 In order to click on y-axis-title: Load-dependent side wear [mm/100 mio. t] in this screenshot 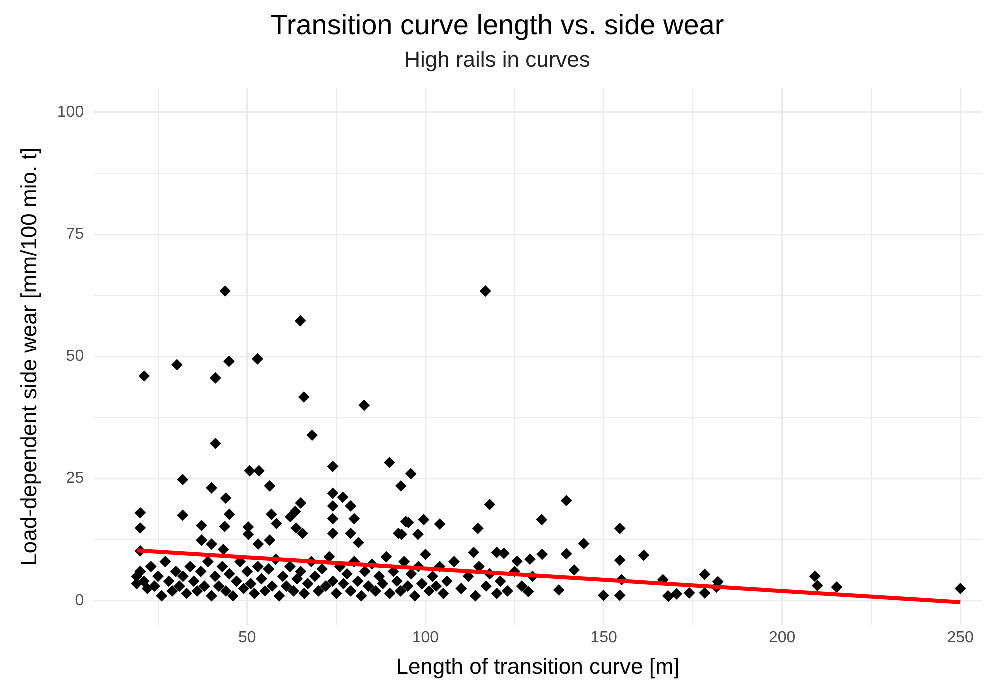, I will do `click(29, 357)`.